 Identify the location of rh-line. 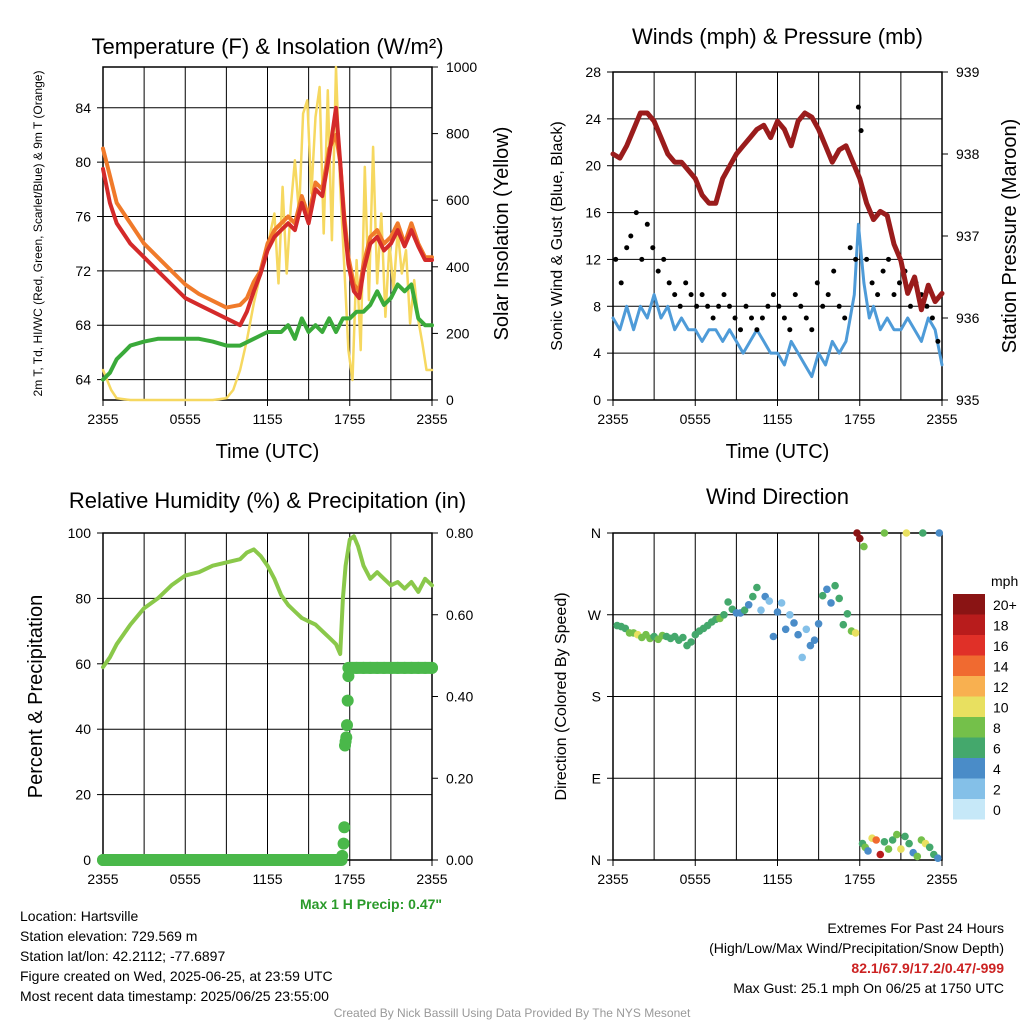
(267, 602).